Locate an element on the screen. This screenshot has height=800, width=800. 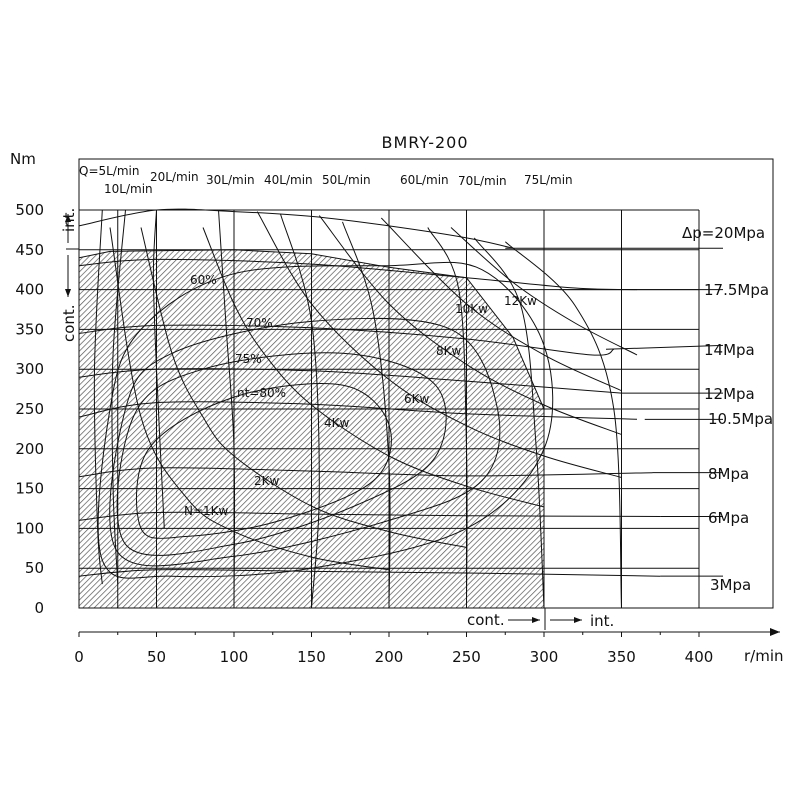
y-tick-label: 300 is located at coordinates (29, 369).